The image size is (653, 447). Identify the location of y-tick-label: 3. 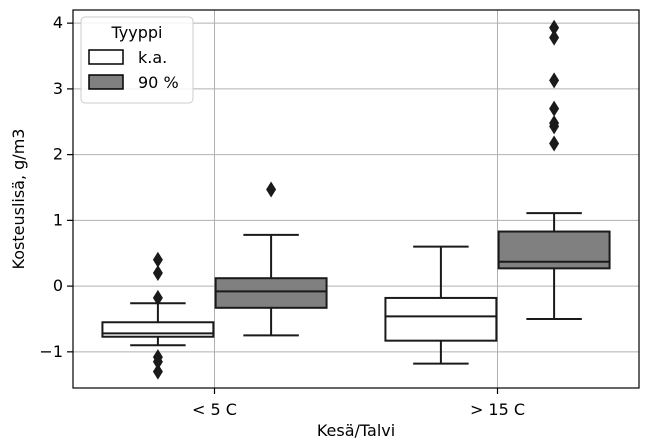
(58, 88).